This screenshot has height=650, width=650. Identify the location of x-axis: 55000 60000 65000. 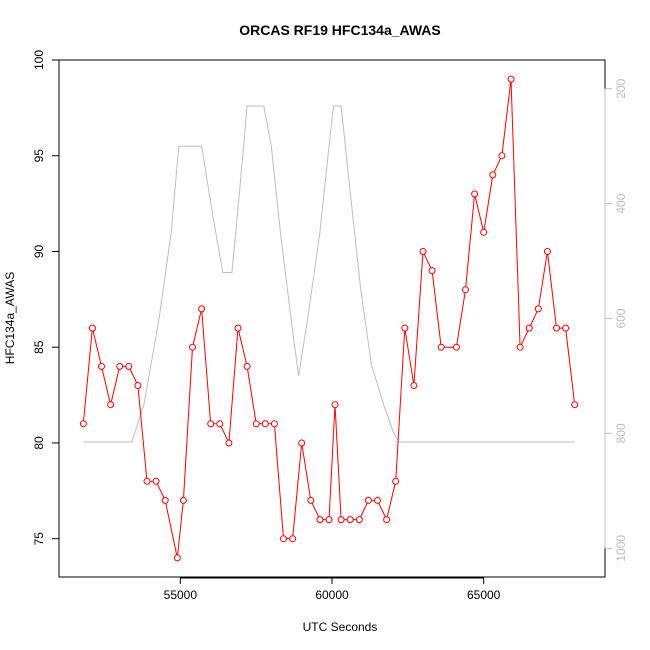
(332, 589).